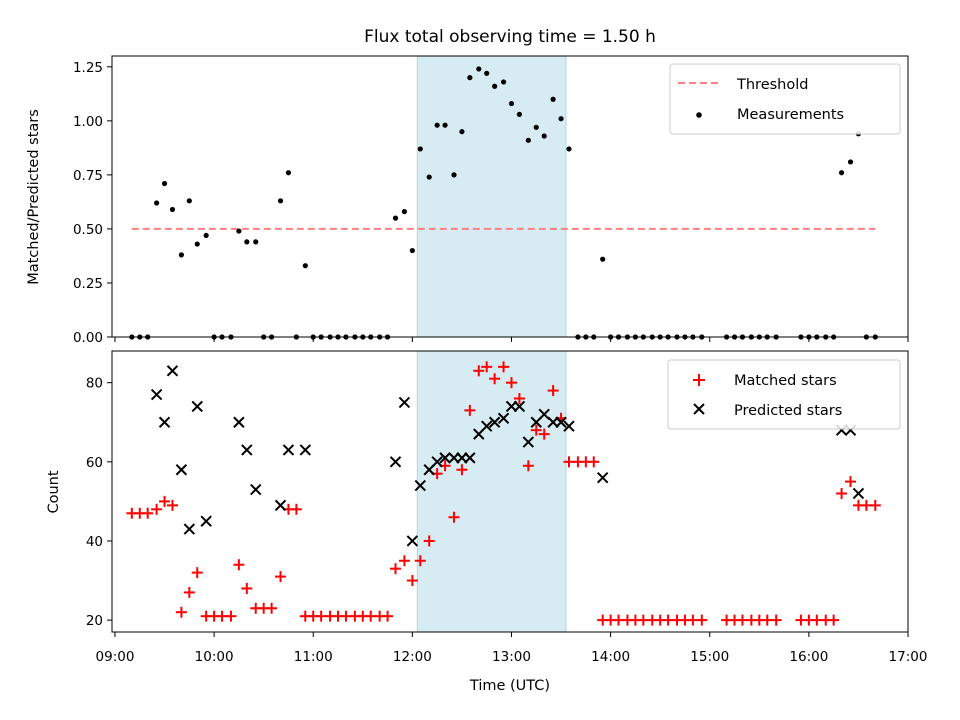  I want to click on x-tick-label: 10:00, so click(214, 657).